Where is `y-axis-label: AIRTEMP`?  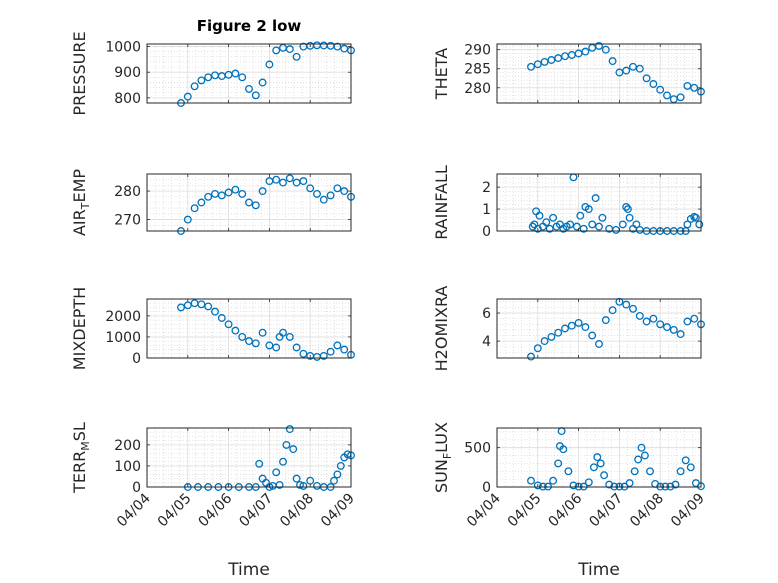
y-axis-label: AIRTEMP is located at coordinates (81, 202).